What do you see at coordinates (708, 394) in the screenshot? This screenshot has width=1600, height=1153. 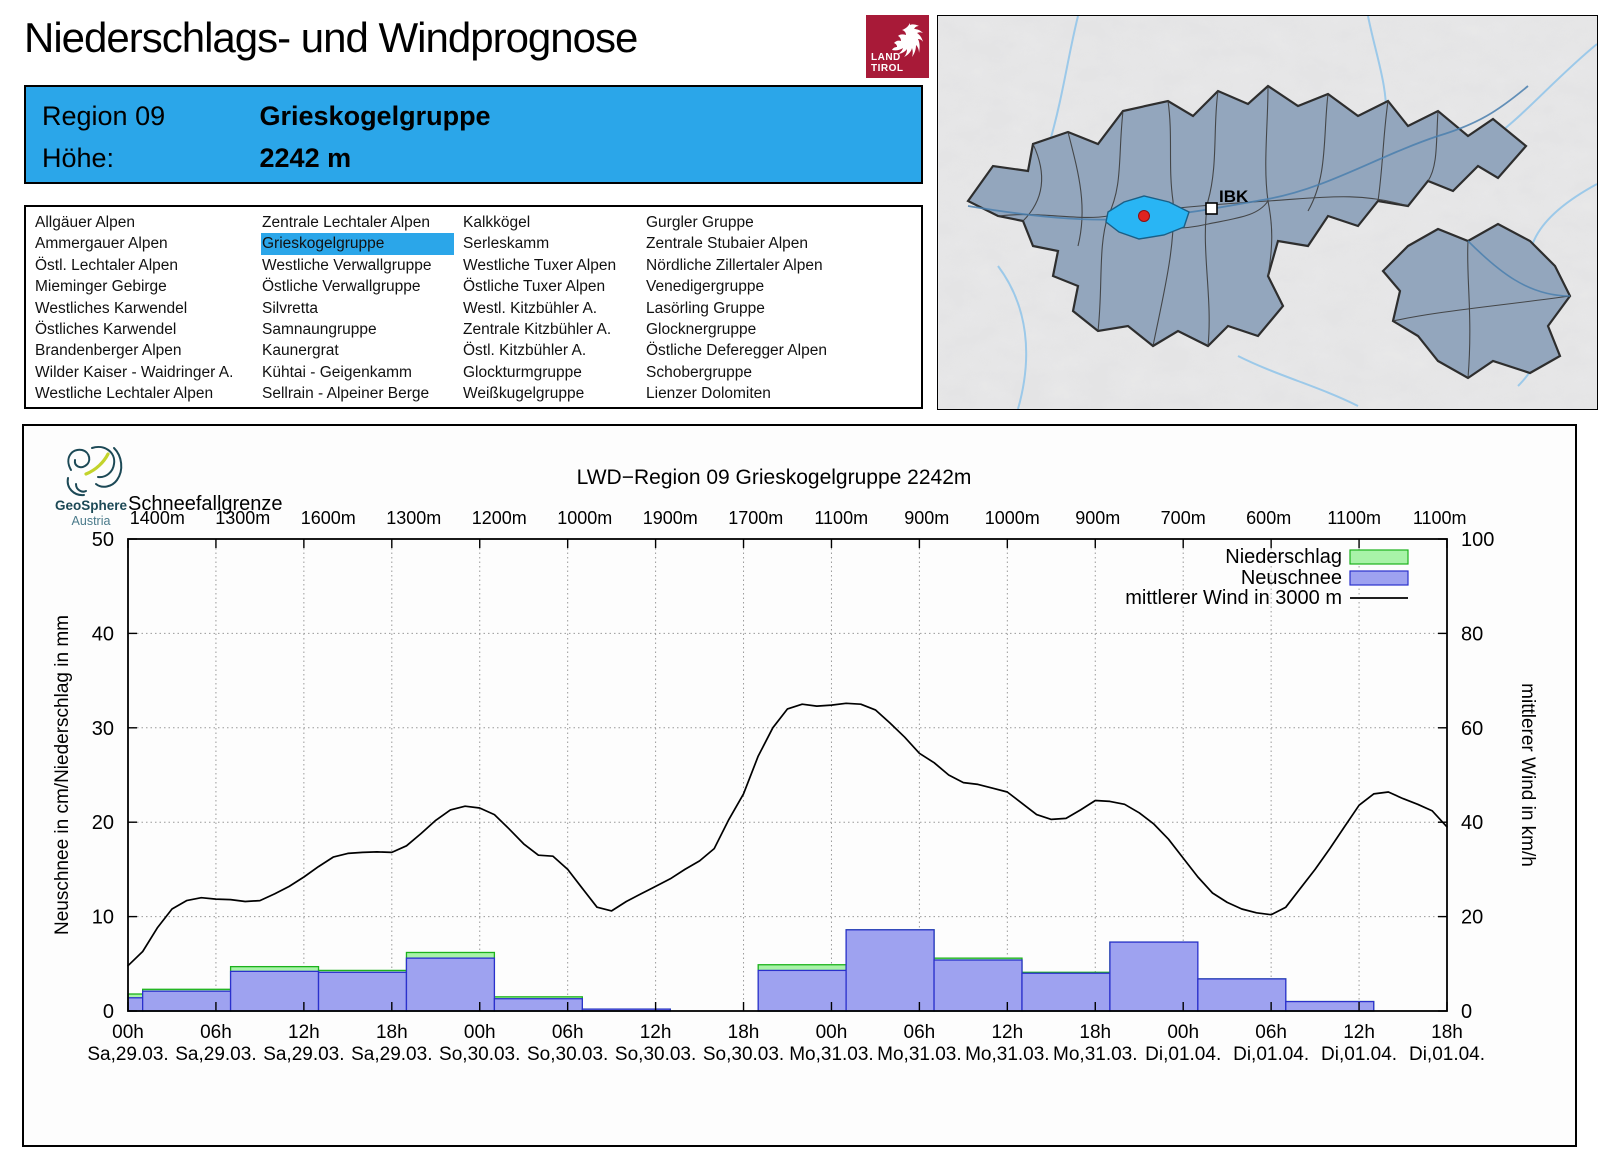 I see `region-list-item: Lienzer Dolomiten` at bounding box center [708, 394].